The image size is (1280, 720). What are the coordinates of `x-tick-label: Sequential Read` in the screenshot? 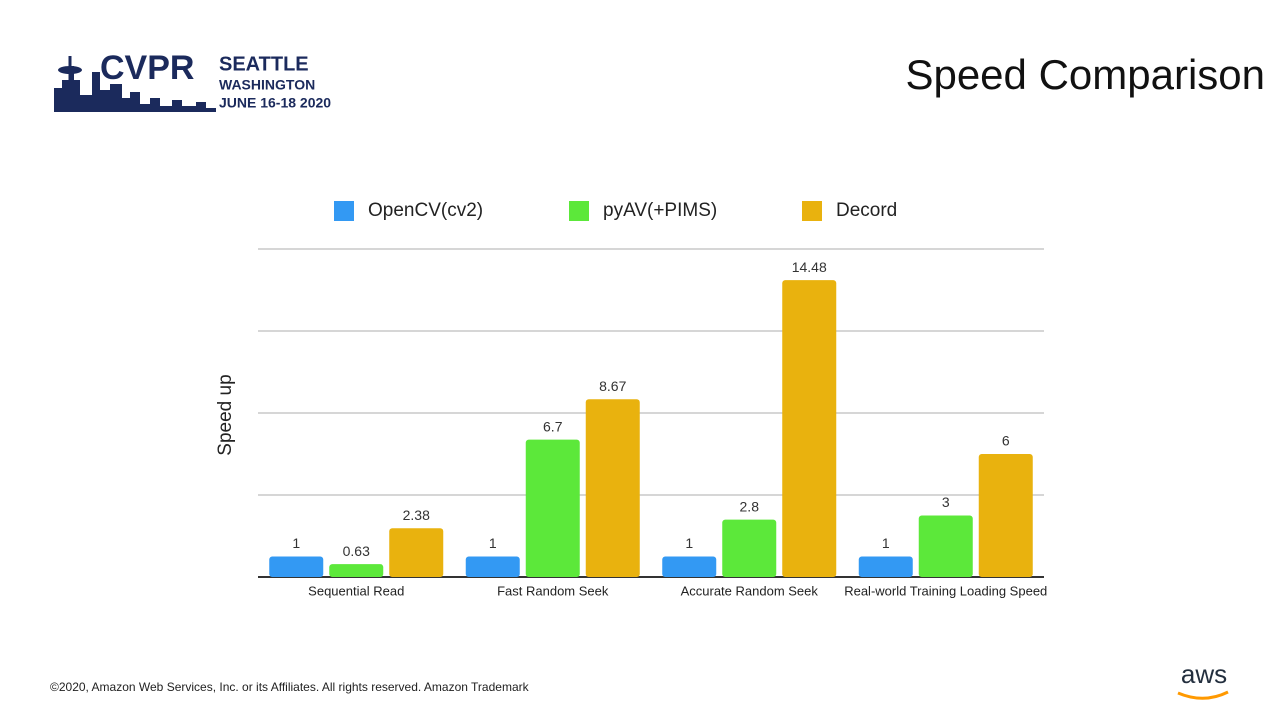 It's located at (356, 590).